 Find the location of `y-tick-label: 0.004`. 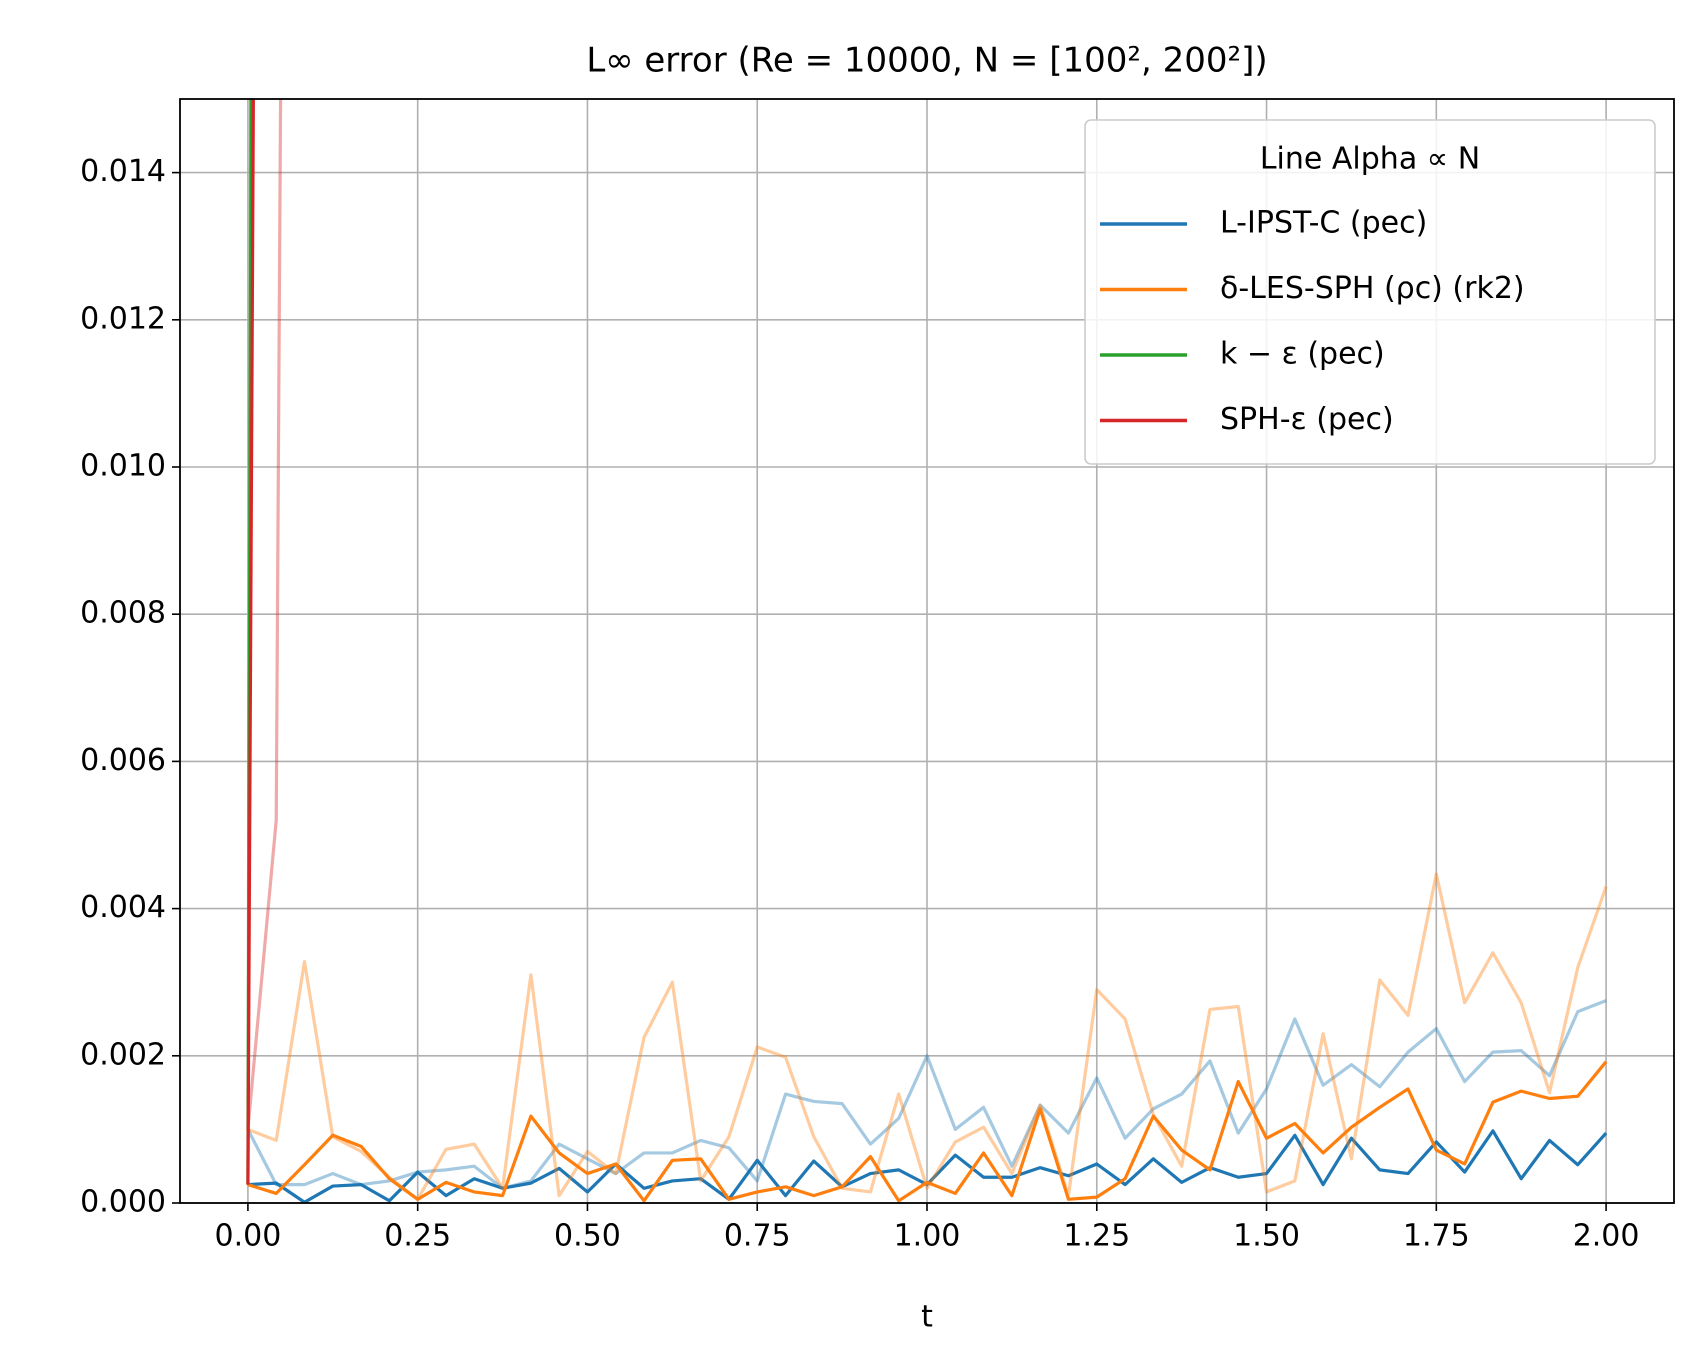

y-tick-label: 0.004 is located at coordinates (123, 907).